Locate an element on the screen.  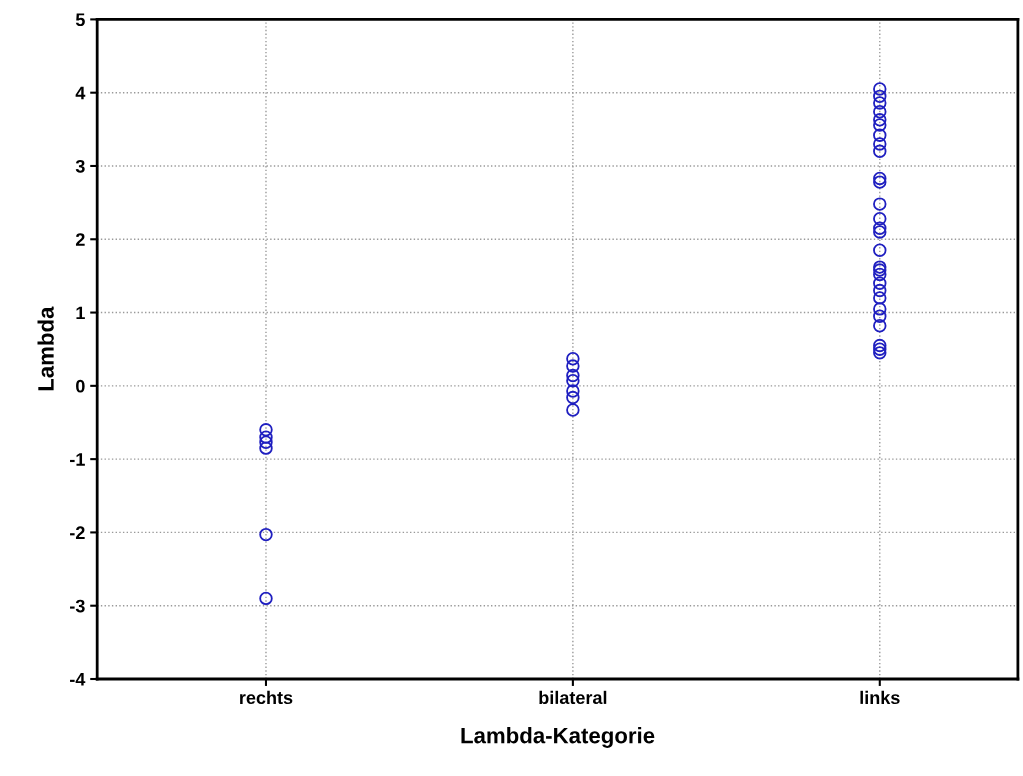
y-tick-label: 5 is located at coordinates (80, 20).